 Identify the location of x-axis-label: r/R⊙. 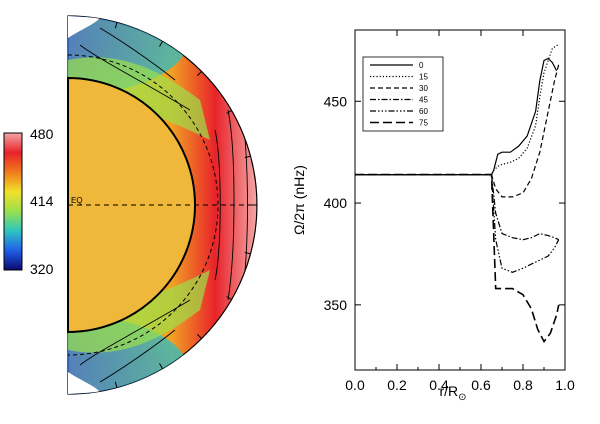
(452, 393).